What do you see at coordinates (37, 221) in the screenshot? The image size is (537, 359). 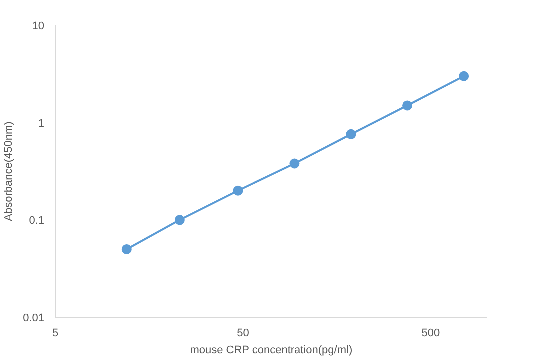 I see `y-tick-label: 0.1` at bounding box center [37, 221].